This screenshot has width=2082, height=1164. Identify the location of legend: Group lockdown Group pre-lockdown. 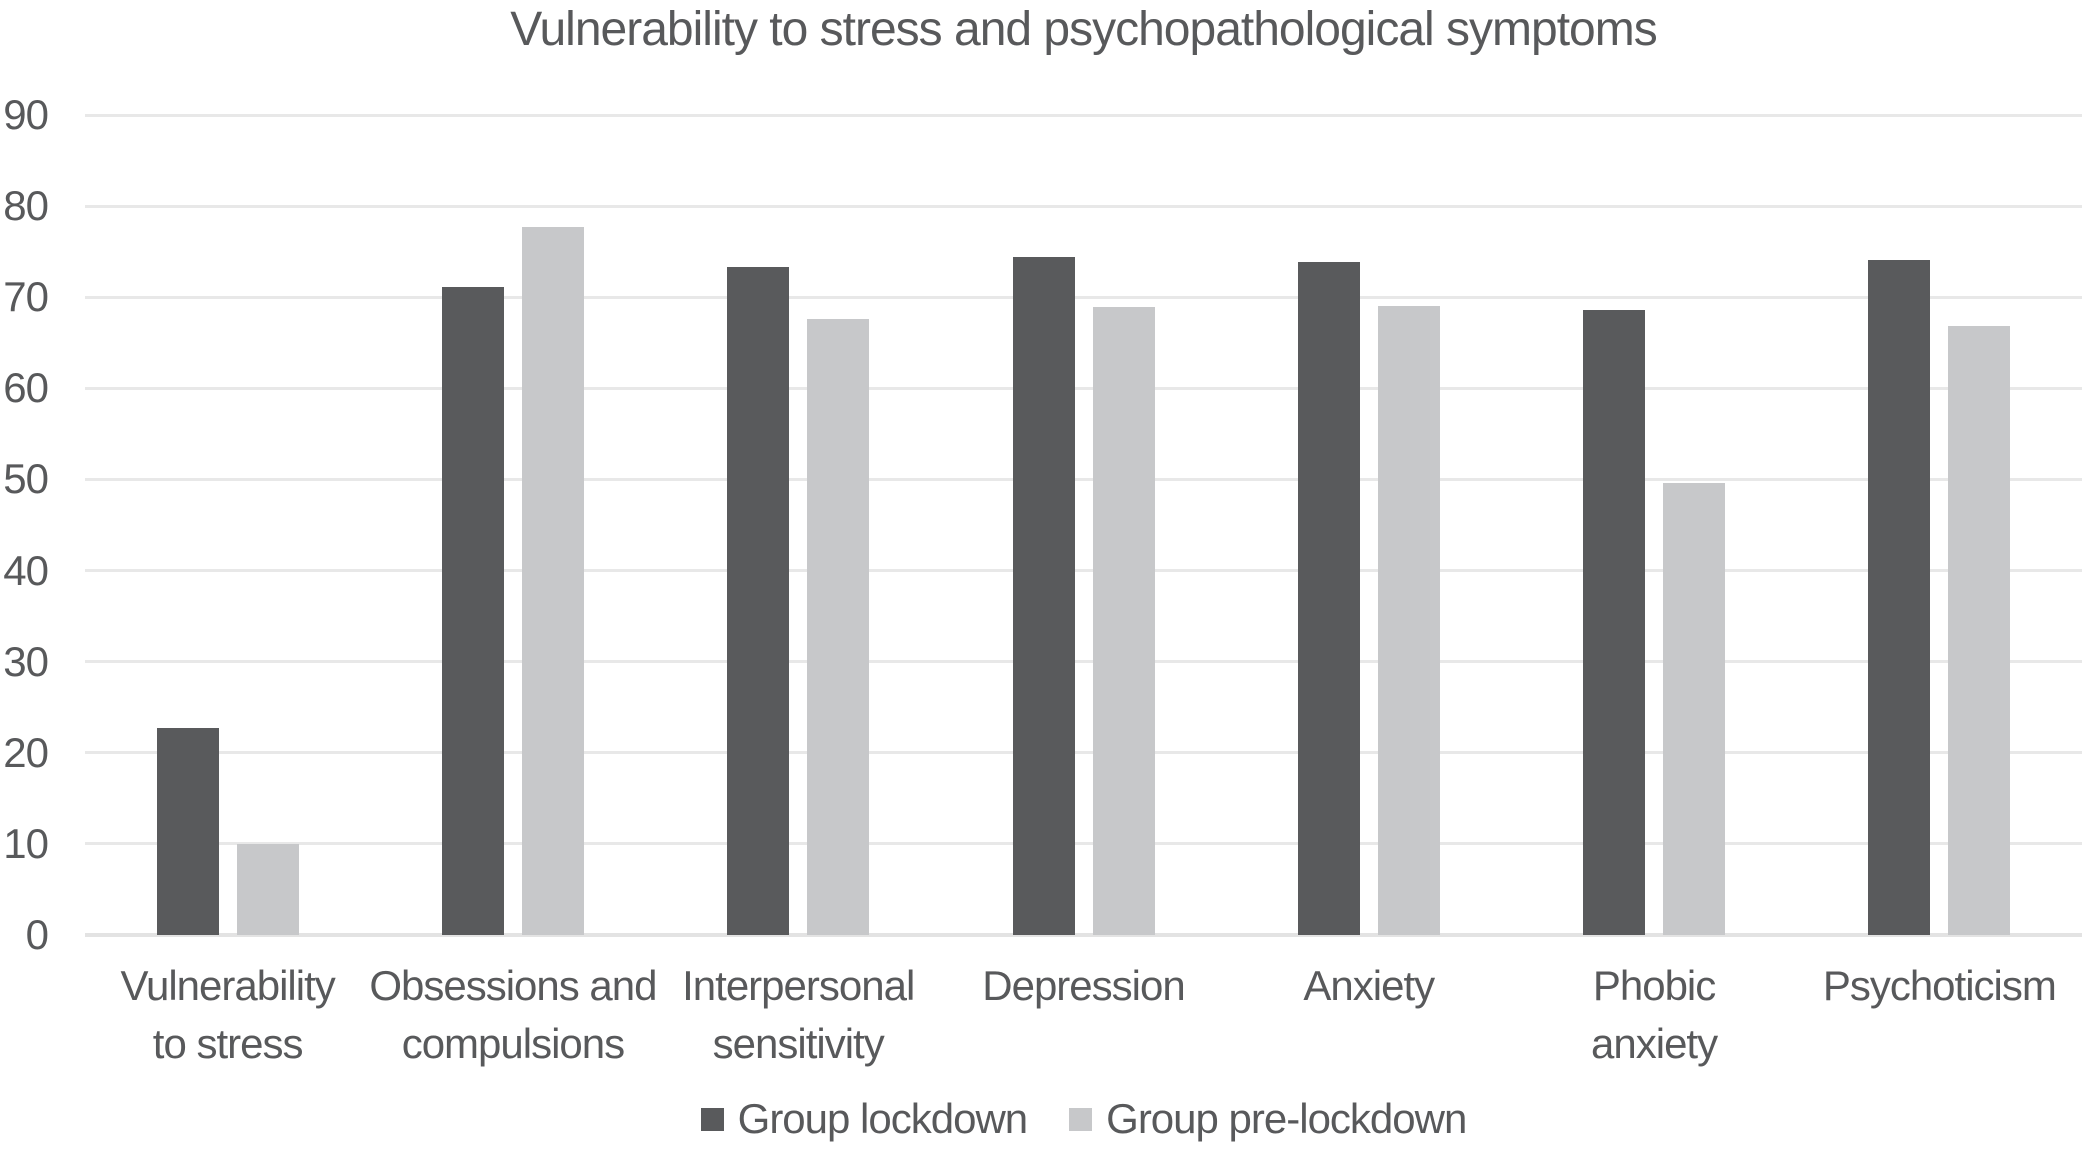
(1083, 1119).